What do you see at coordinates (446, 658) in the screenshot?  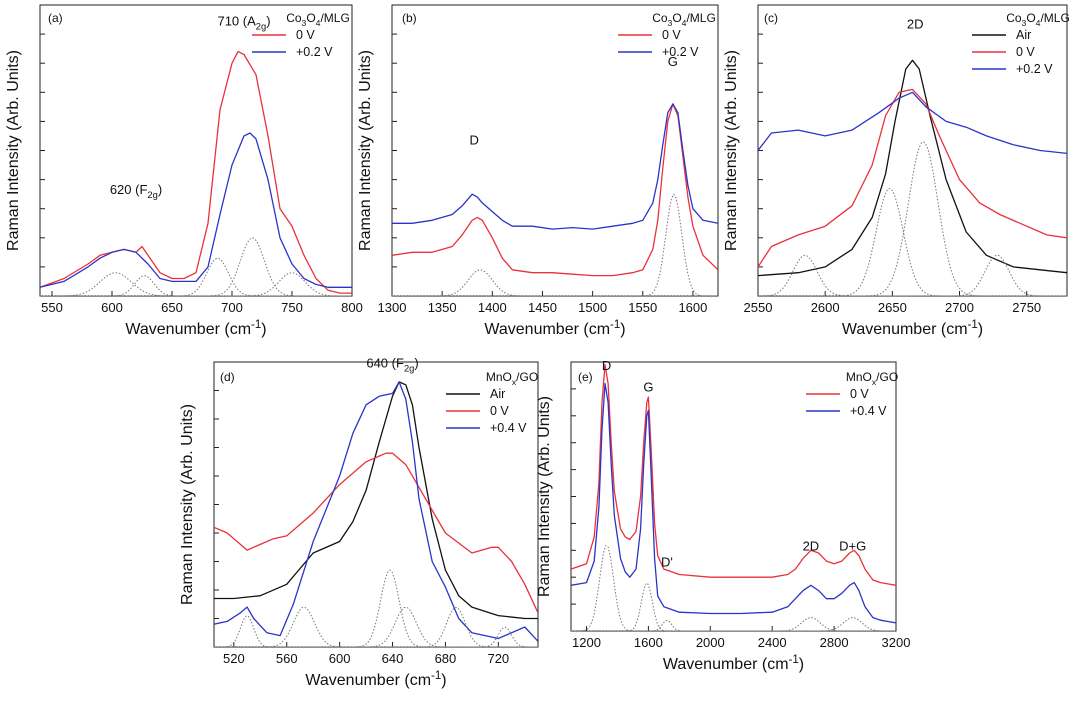 I see `x-tick-label: 680` at bounding box center [446, 658].